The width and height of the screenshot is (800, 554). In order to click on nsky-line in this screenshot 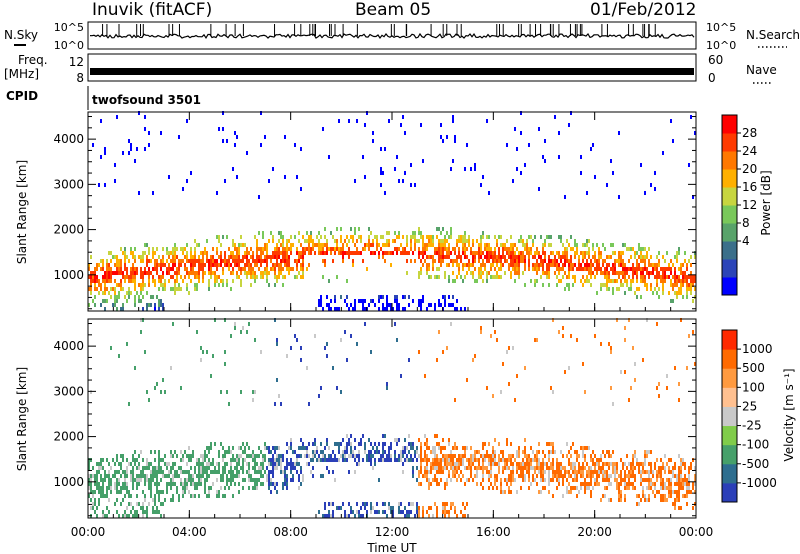, I will do `click(392, 36)`.